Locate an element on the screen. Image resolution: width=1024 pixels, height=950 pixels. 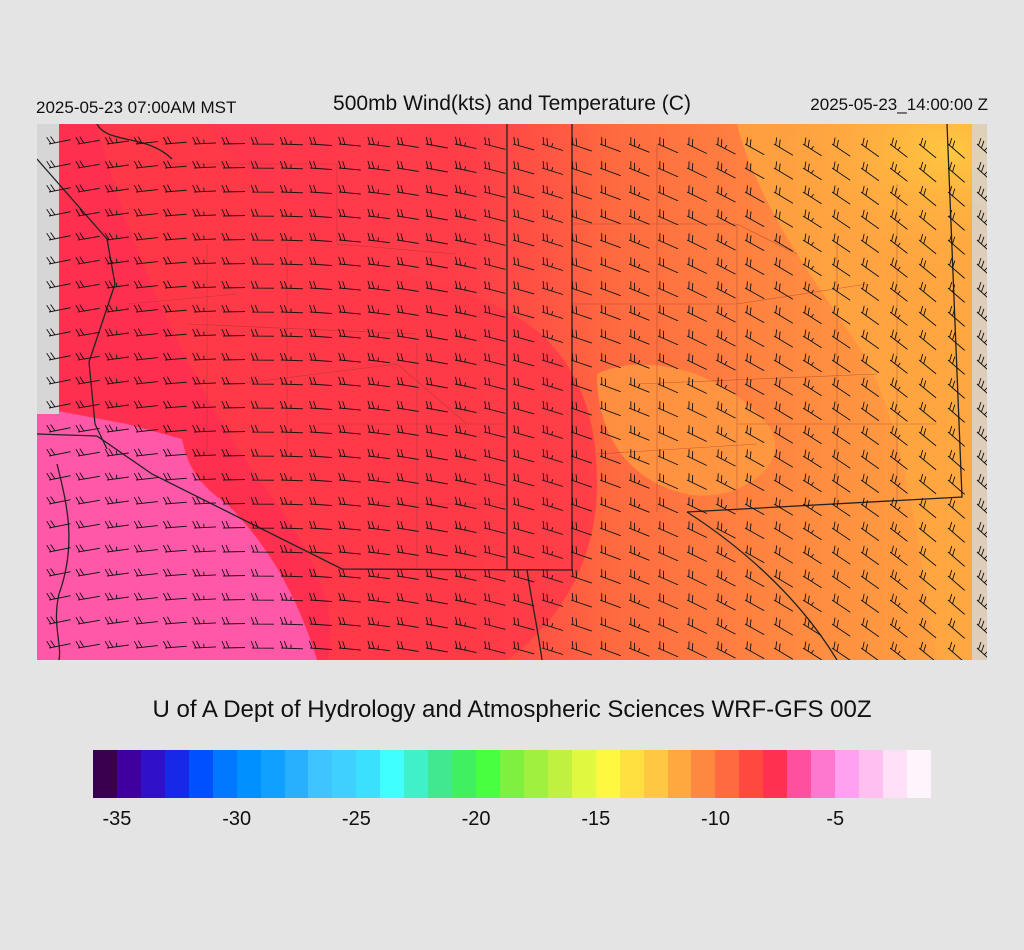
colorbar-tick-label: -20 is located at coordinates (476, 819).